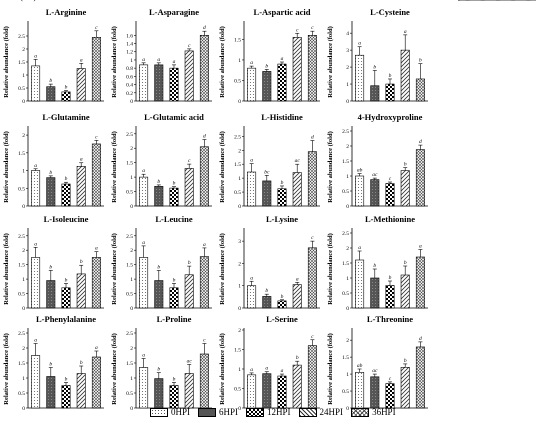  Describe the element at coordinates (390, 219) in the screenshot. I see `chart-title: L-Methionine` at that location.